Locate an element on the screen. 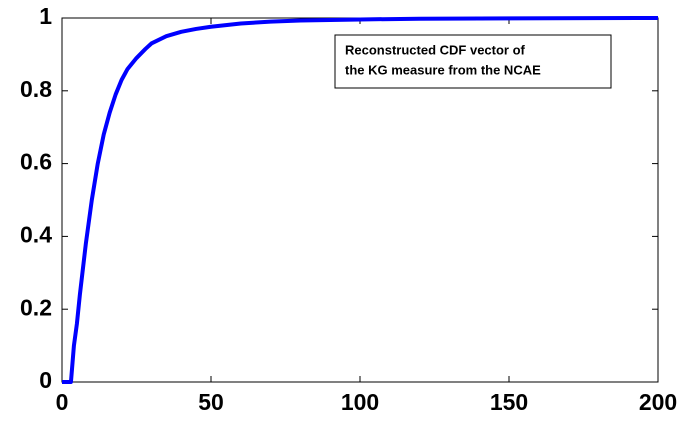  annotation-line: Reconstructed CDF vector of is located at coordinates (435, 49).